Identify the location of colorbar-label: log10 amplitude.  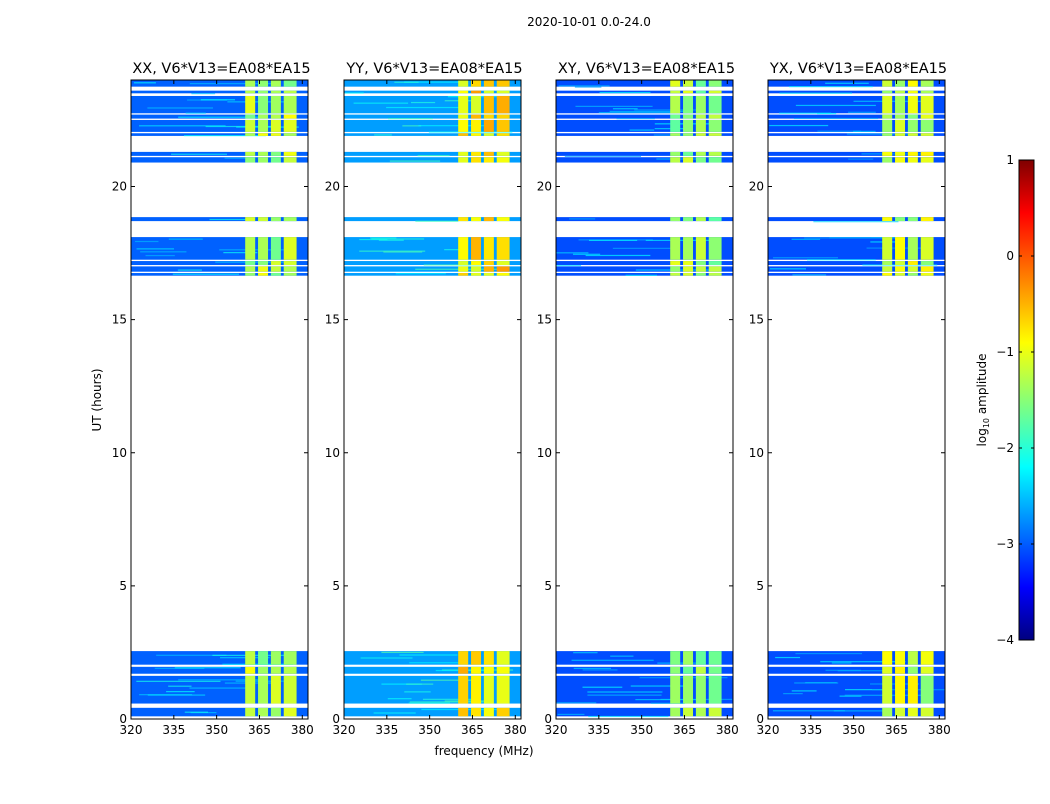
(983, 400).